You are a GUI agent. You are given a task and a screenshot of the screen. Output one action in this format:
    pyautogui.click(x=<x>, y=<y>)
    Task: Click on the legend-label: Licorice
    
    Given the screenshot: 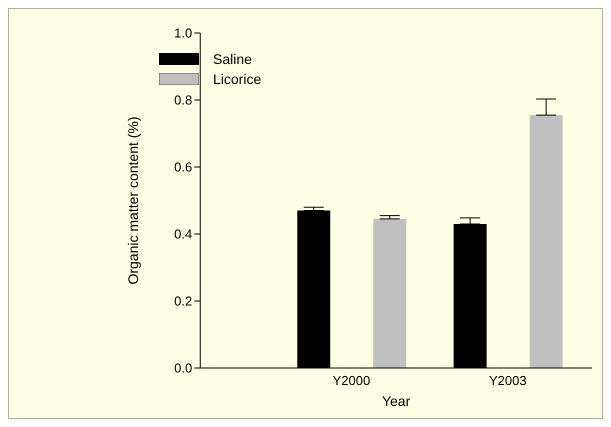 What is the action you would take?
    pyautogui.click(x=237, y=79)
    